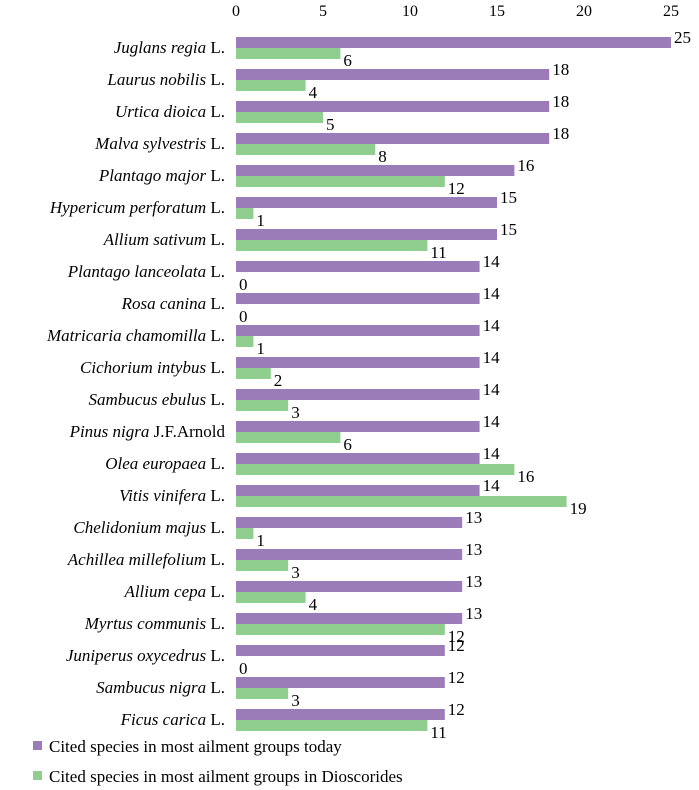 Image resolution: width=699 pixels, height=790 pixels. What do you see at coordinates (136, 559) in the screenshot?
I see `species-name: Achillea millefolium` at bounding box center [136, 559].